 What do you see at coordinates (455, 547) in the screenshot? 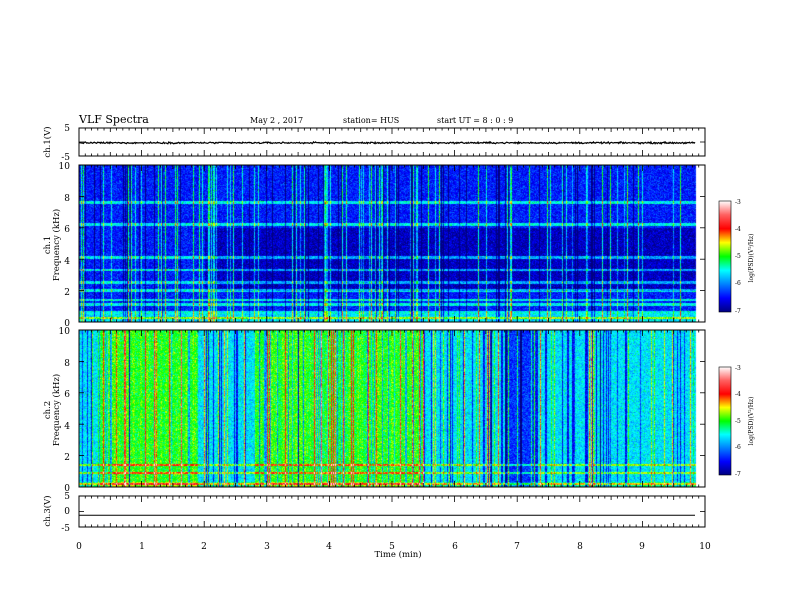
I see `xtick-6: 6` at bounding box center [455, 547].